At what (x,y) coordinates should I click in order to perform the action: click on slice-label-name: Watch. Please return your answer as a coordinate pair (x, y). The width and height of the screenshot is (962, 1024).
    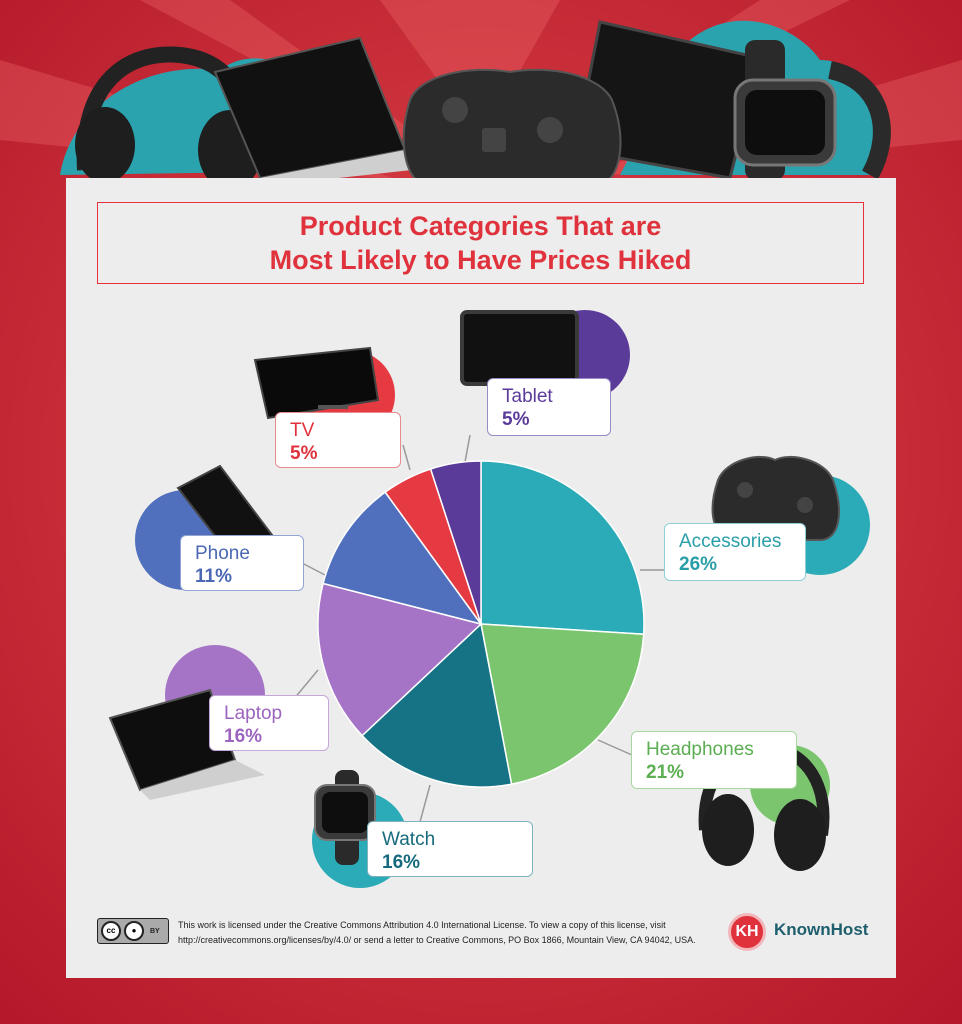
    Looking at the image, I should click on (409, 839).